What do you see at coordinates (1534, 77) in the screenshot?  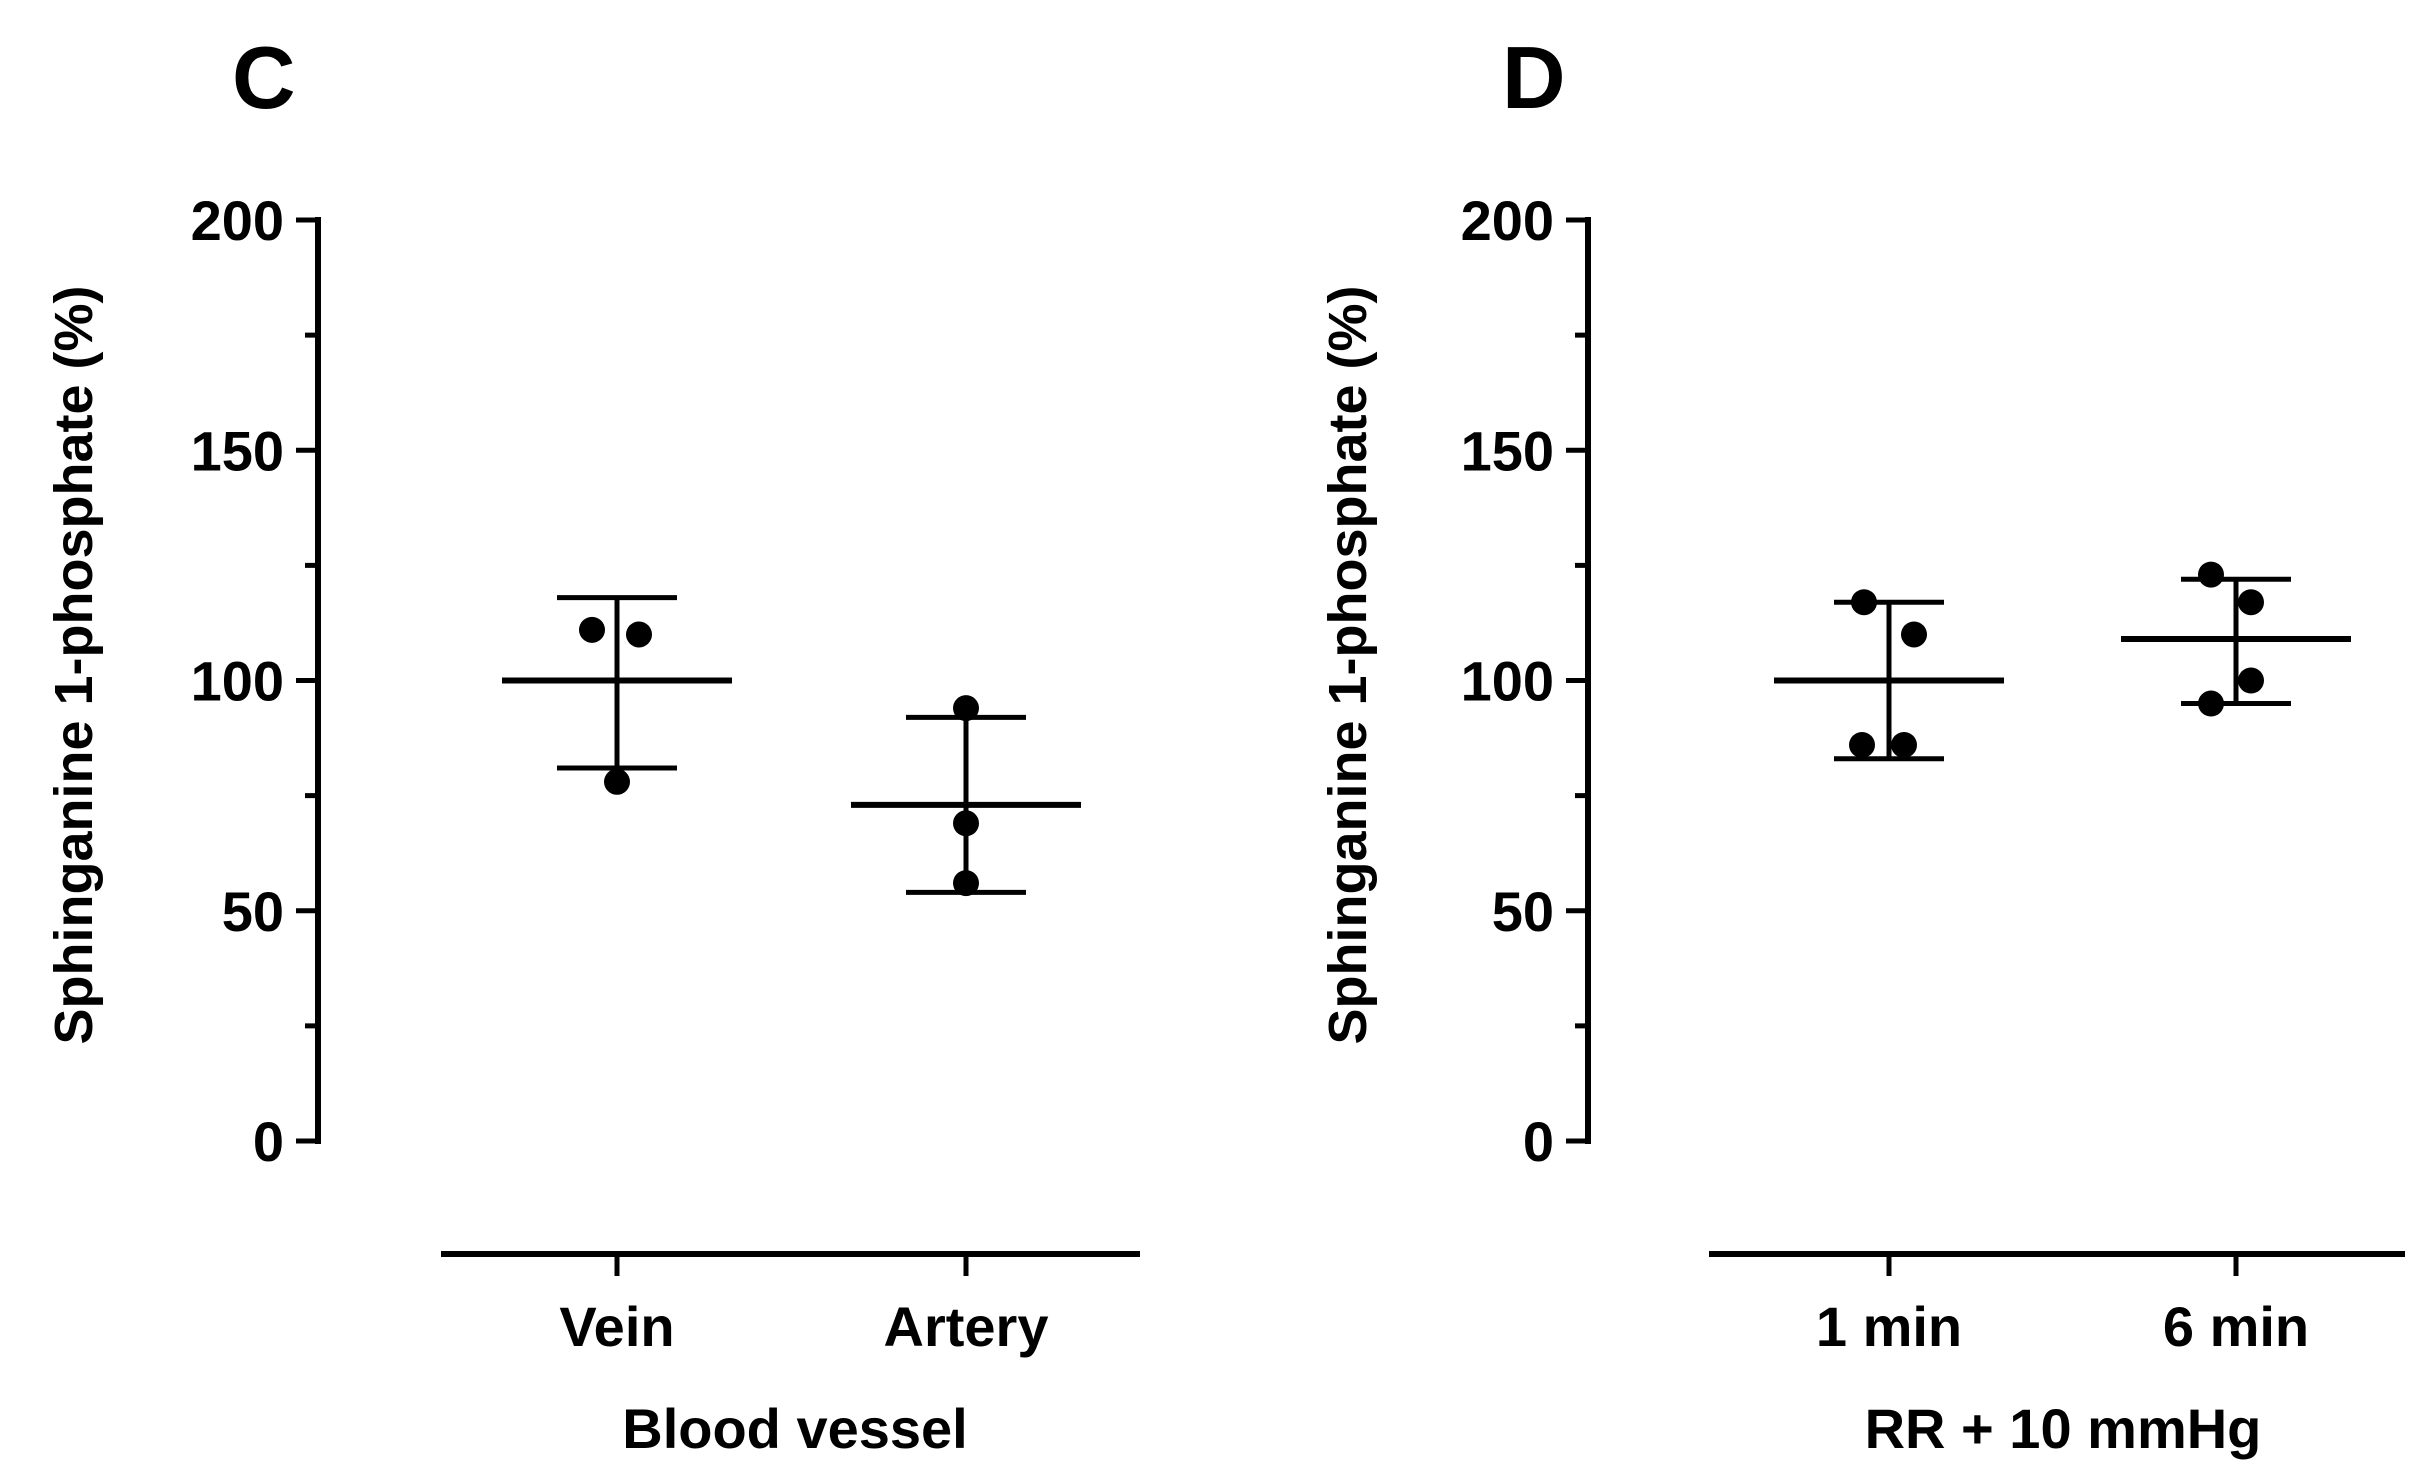 I see `panel-d-label: D` at bounding box center [1534, 77].